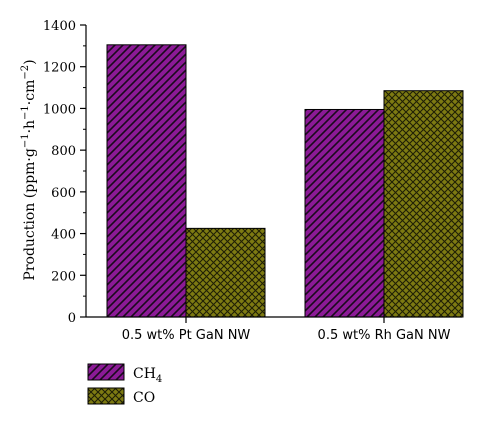 This screenshot has height=423, width=500. Describe the element at coordinates (124, 384) in the screenshot. I see `legend: CH4 CO` at that location.